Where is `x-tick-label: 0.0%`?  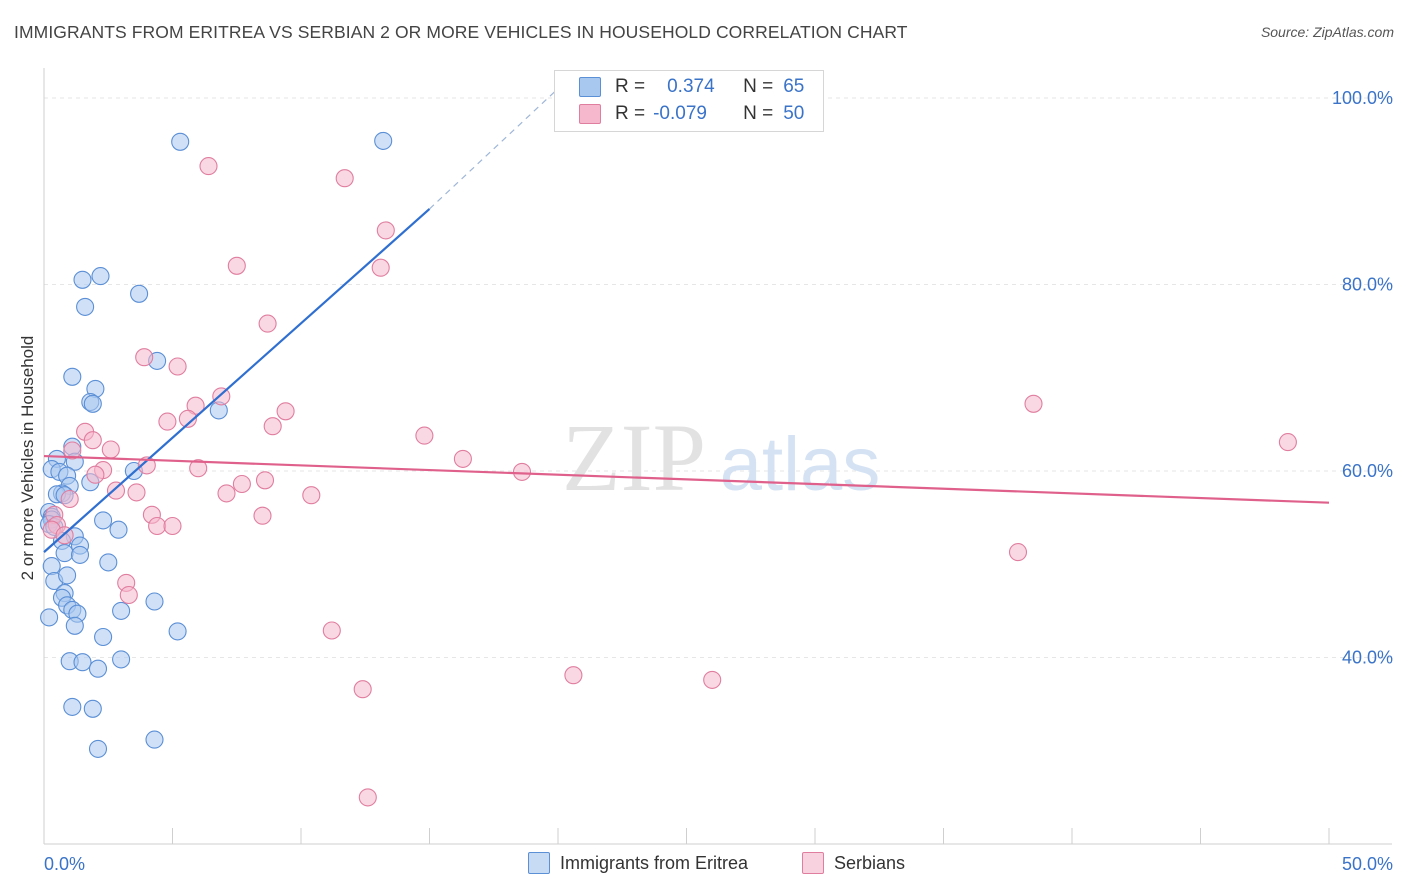
x-tick-label: 0.0% is located at coordinates (64, 864).